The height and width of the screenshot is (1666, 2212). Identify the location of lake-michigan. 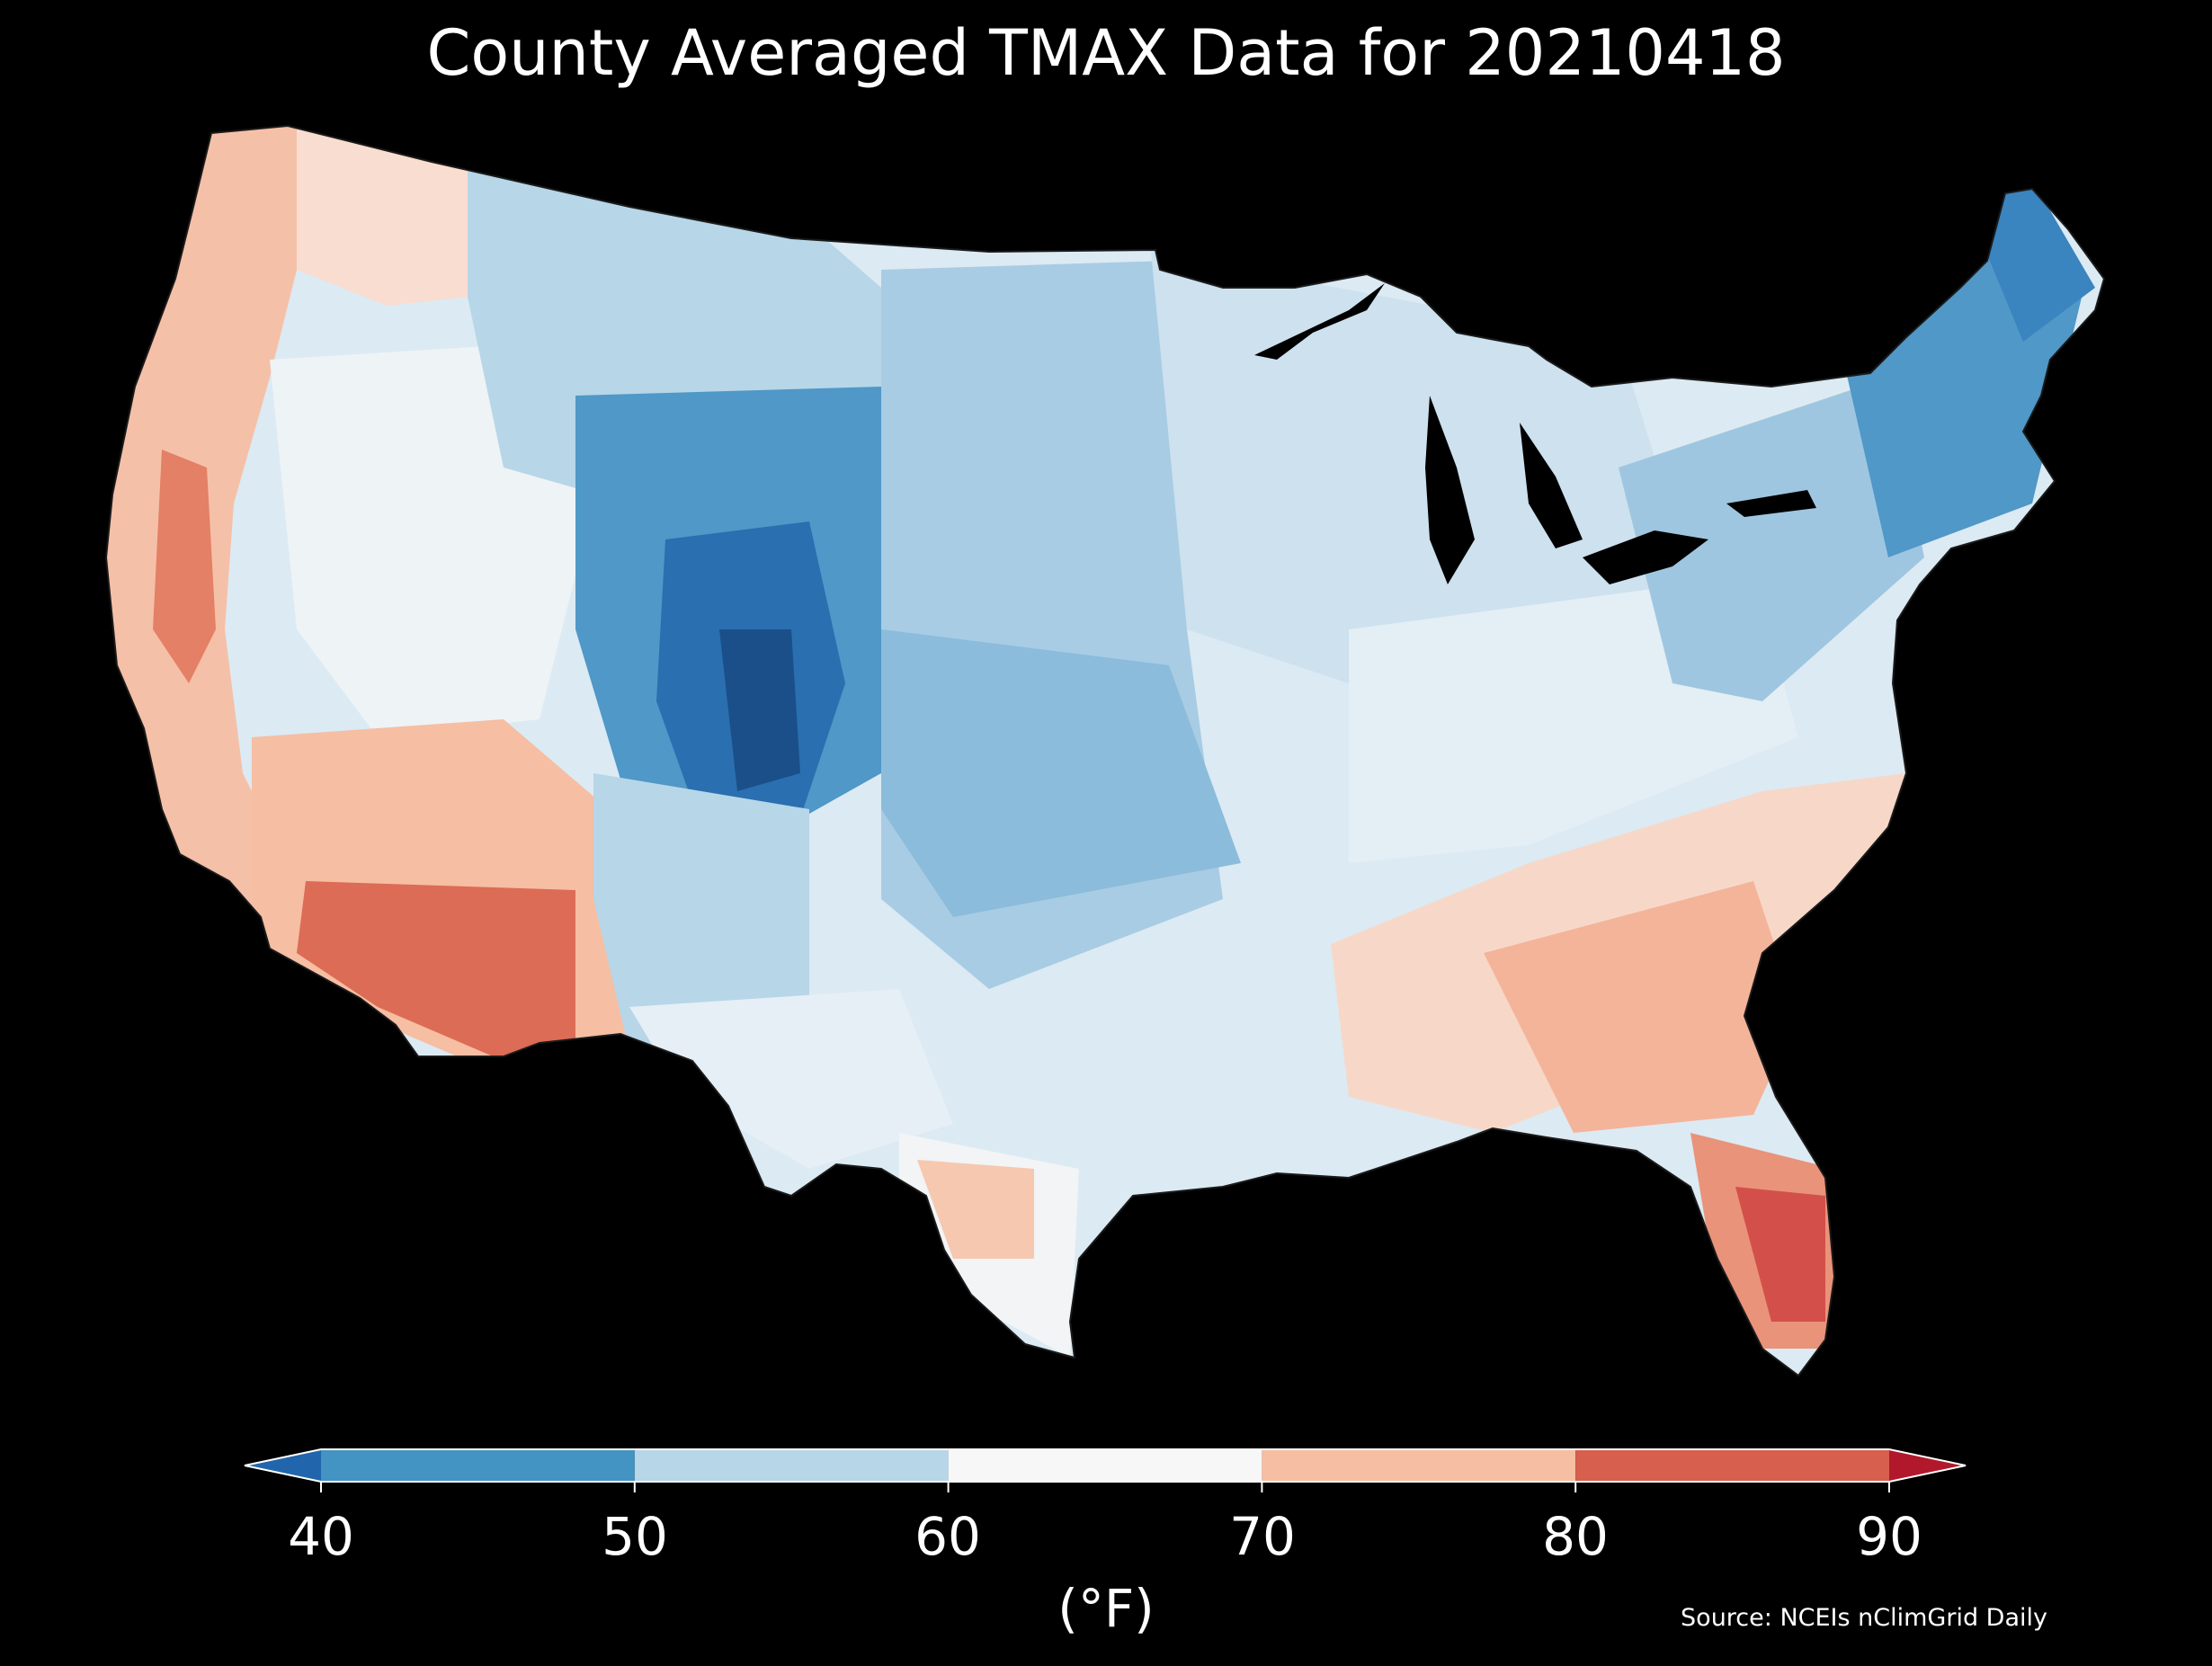
(1450, 490).